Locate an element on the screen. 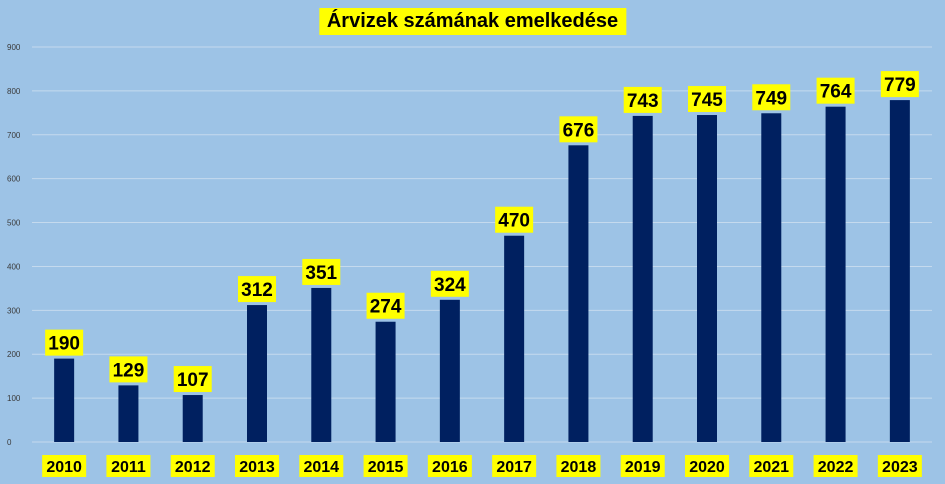 This screenshot has height=484, width=945. data-label: 190 is located at coordinates (64, 344).